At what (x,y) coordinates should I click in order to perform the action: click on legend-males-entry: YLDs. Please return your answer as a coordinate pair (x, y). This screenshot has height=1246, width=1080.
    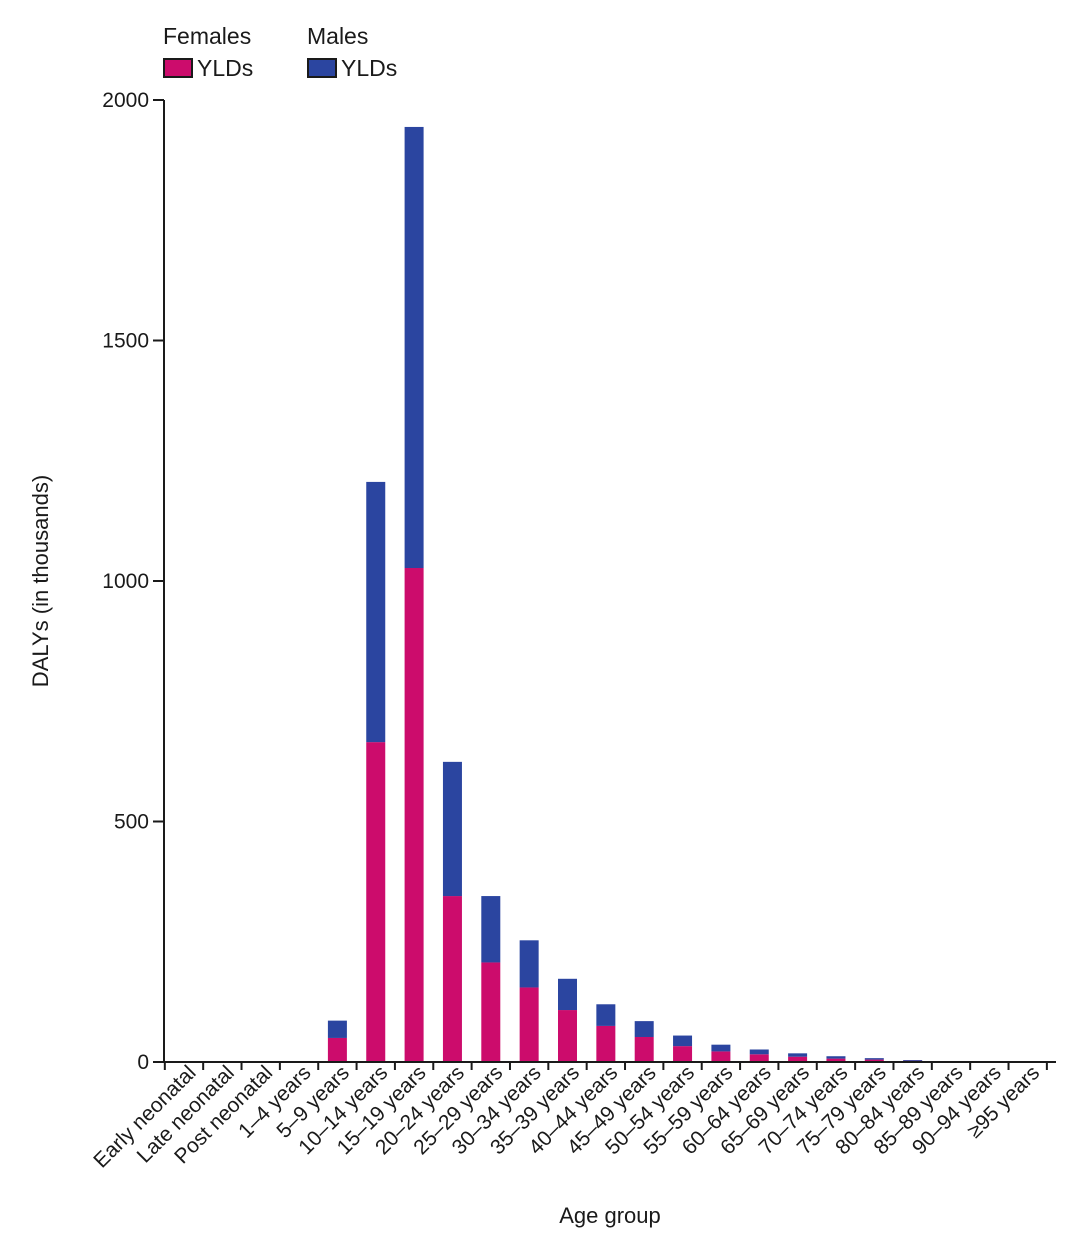
    Looking at the image, I should click on (352, 68).